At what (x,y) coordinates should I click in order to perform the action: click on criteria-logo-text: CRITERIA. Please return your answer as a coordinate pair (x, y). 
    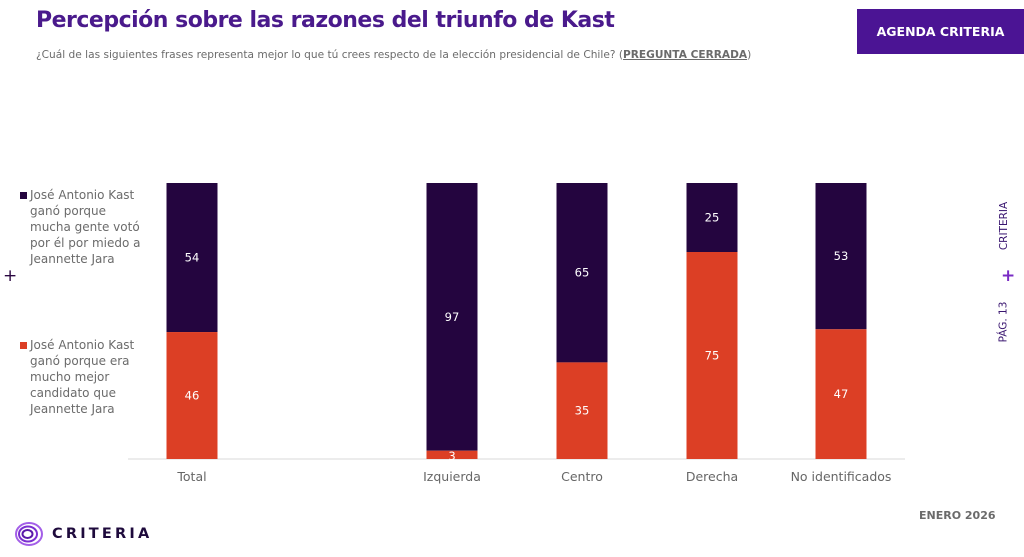
    Looking at the image, I should click on (102, 534).